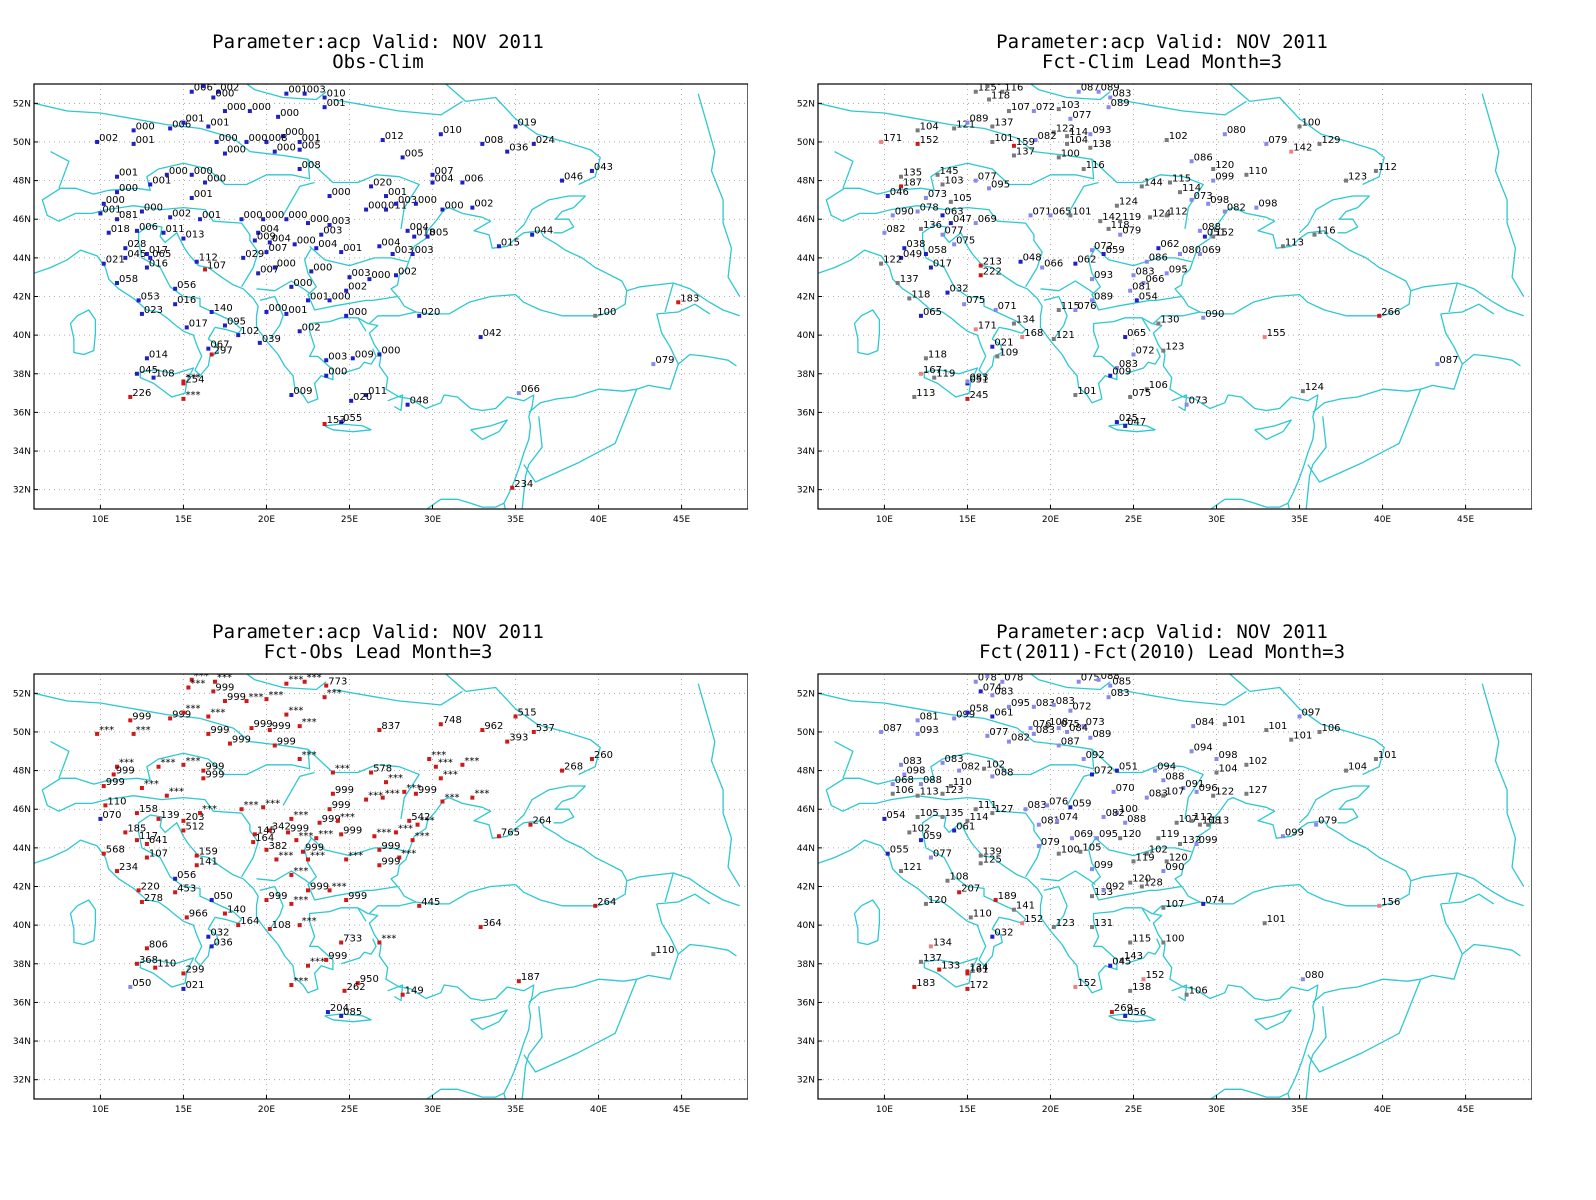 This screenshot has height=1200, width=1596. I want to click on station-value-label: 046, so click(573, 177).